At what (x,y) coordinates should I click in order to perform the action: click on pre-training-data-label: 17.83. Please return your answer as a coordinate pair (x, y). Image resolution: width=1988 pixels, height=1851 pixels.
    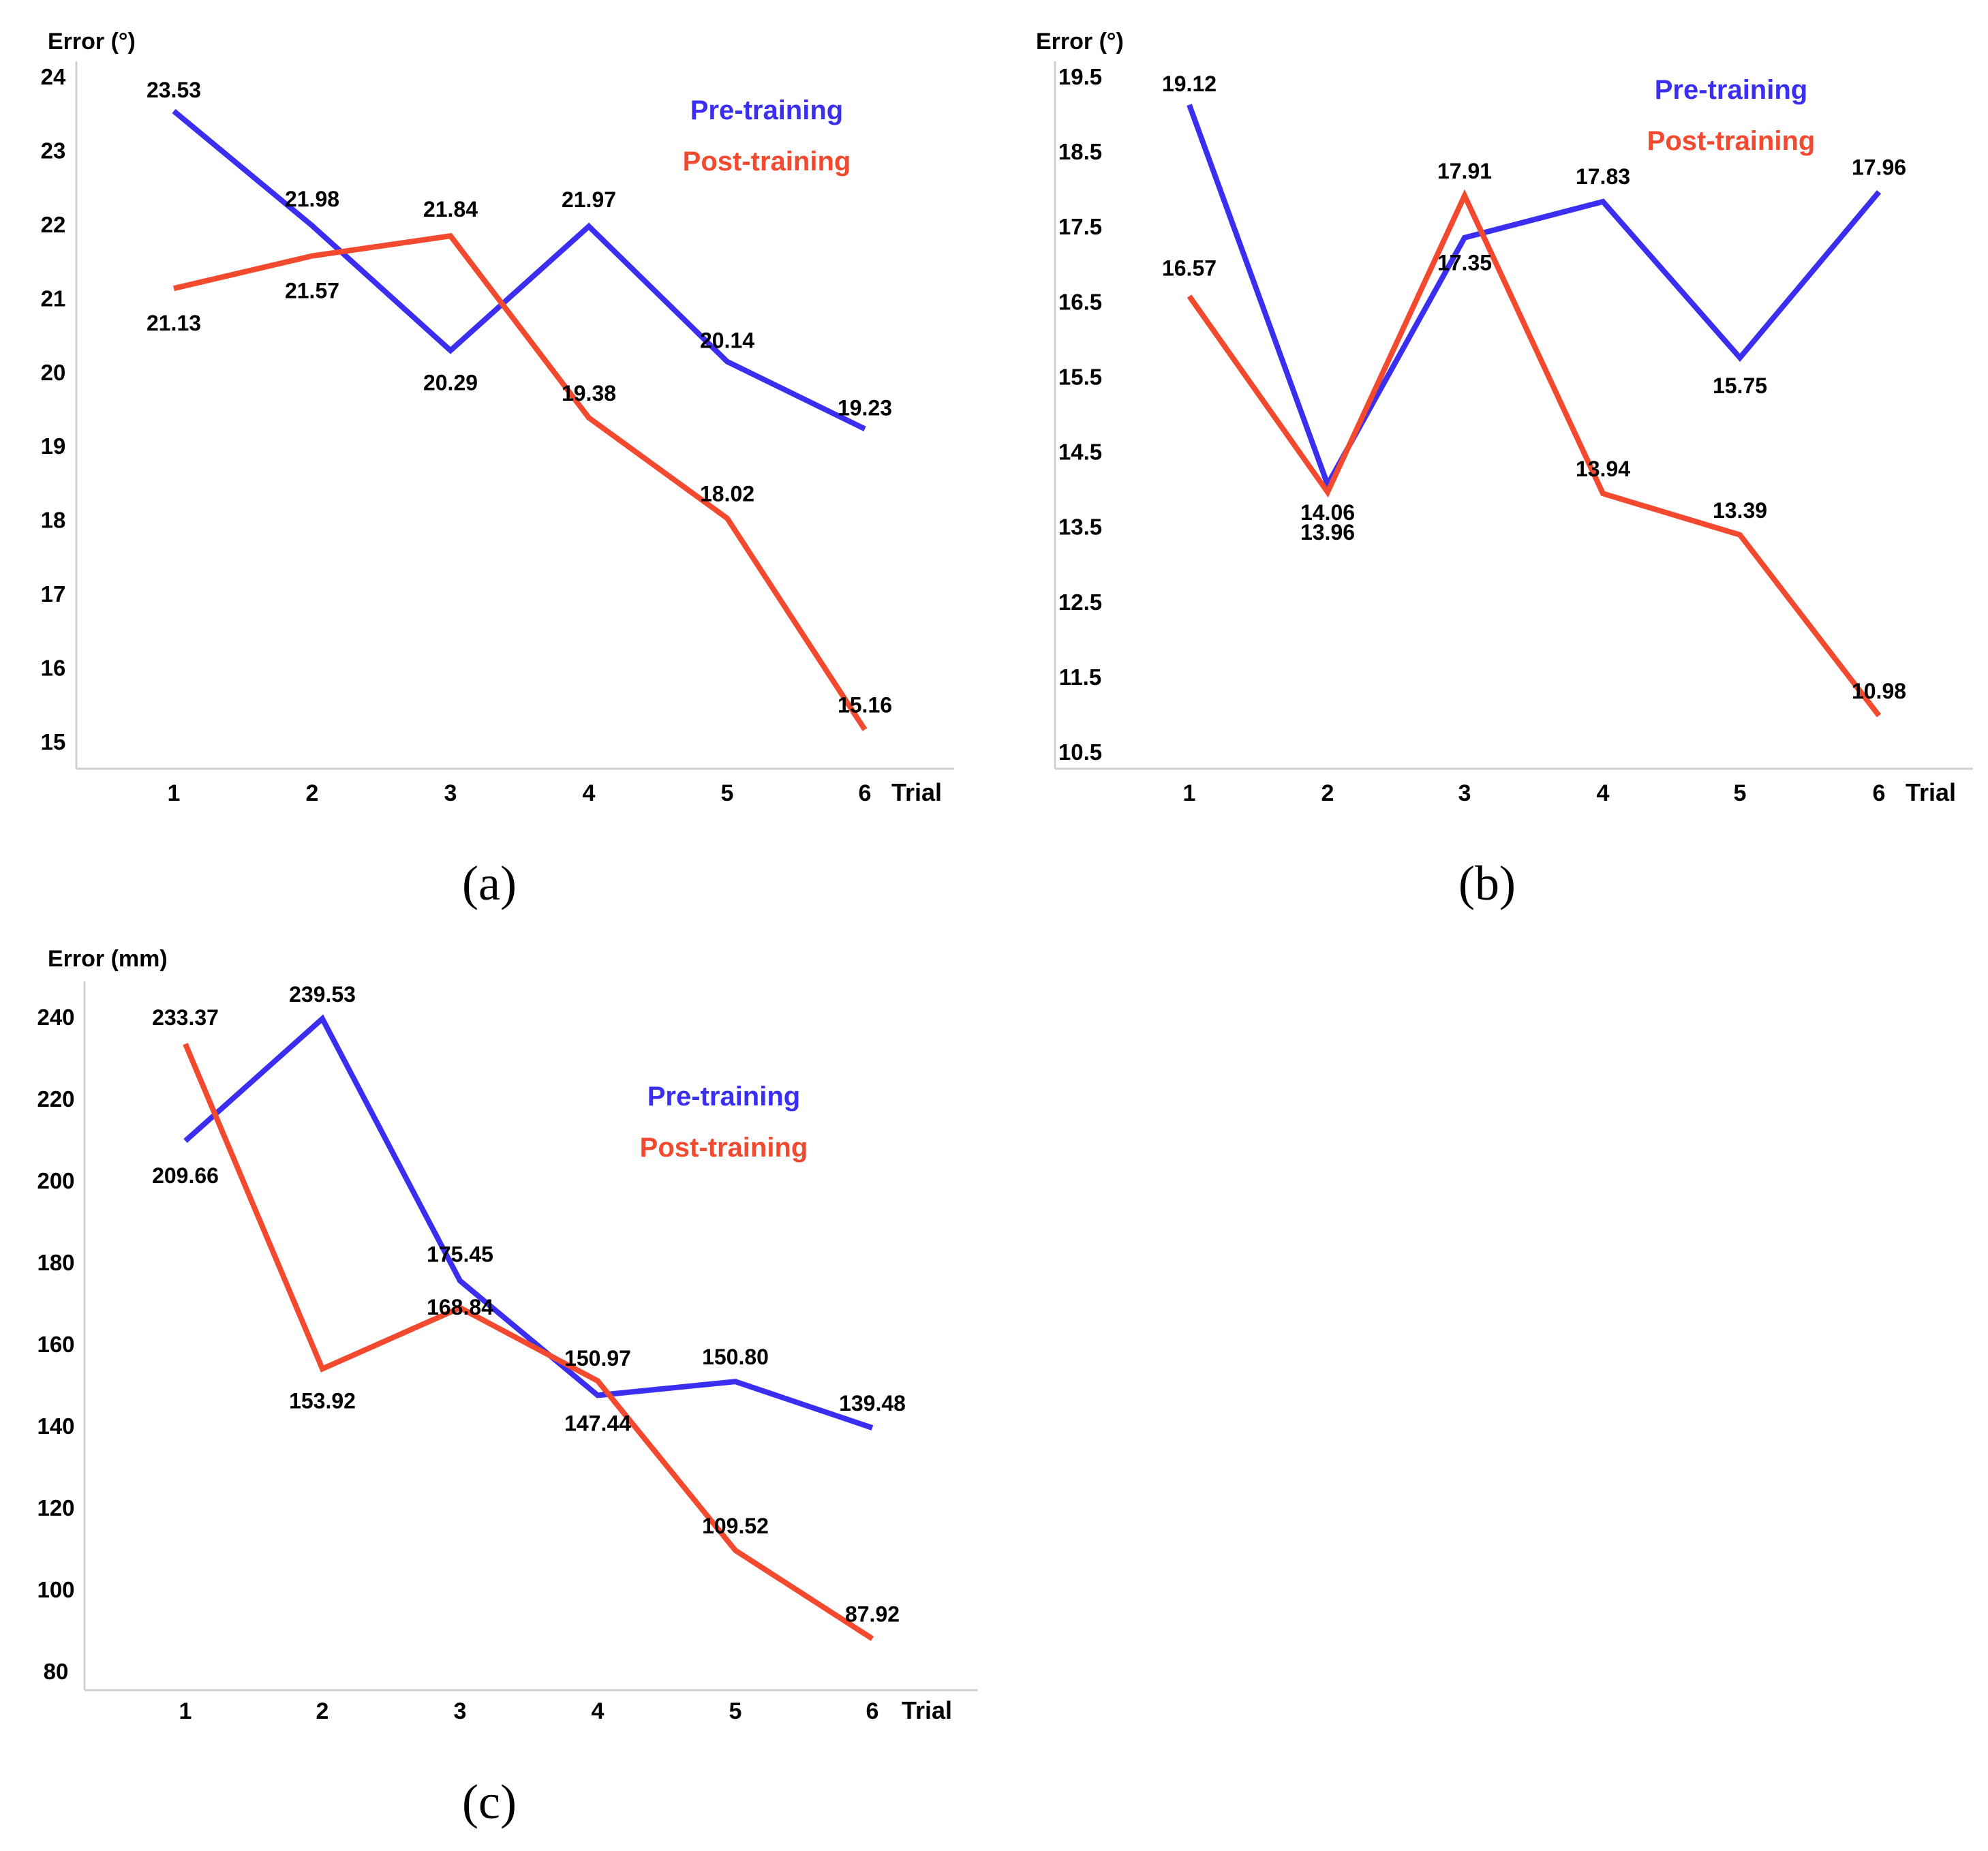
    Looking at the image, I should click on (1603, 176).